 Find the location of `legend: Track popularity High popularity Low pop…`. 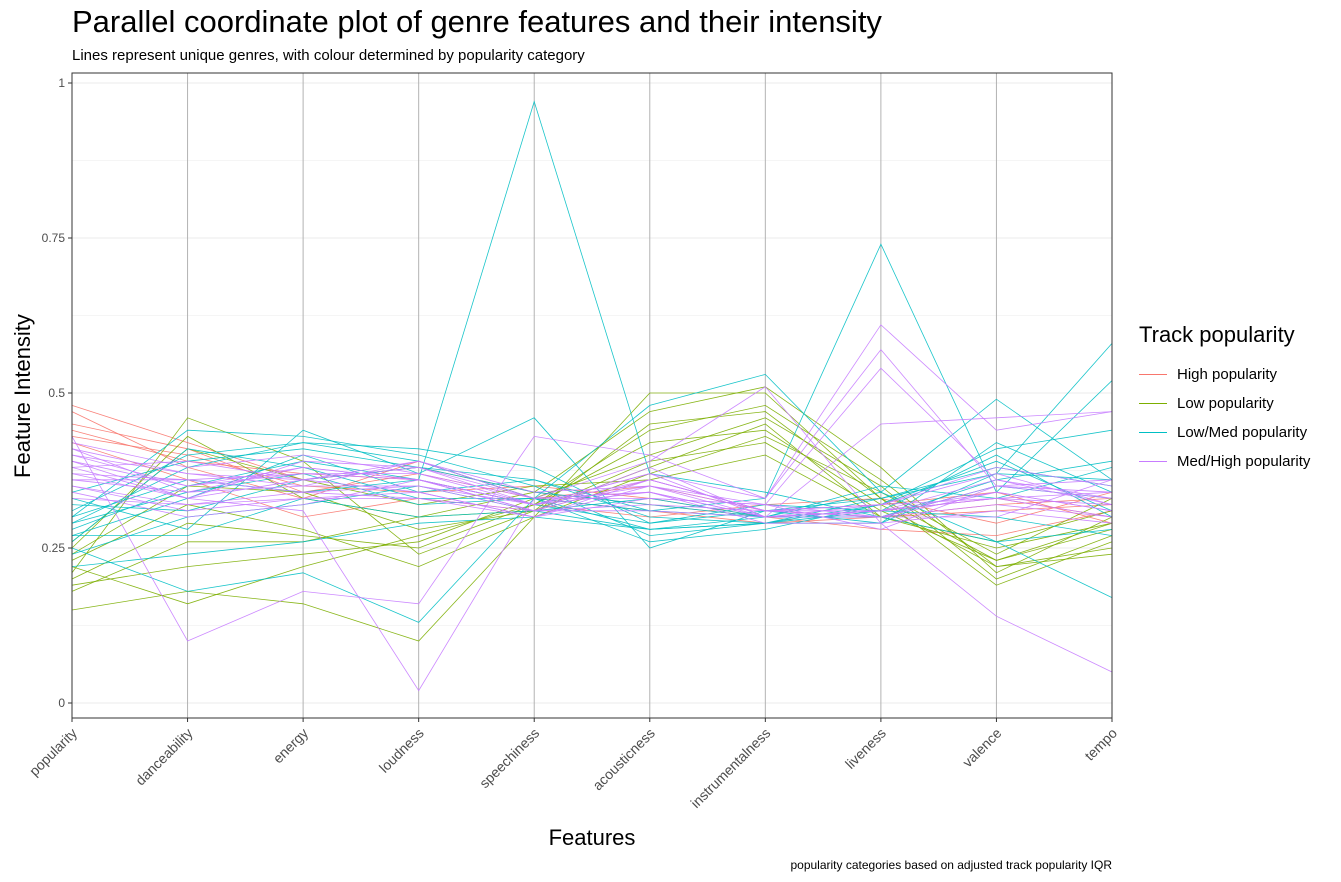

legend: Track popularity High popularity Low pop… is located at coordinates (1224, 399).